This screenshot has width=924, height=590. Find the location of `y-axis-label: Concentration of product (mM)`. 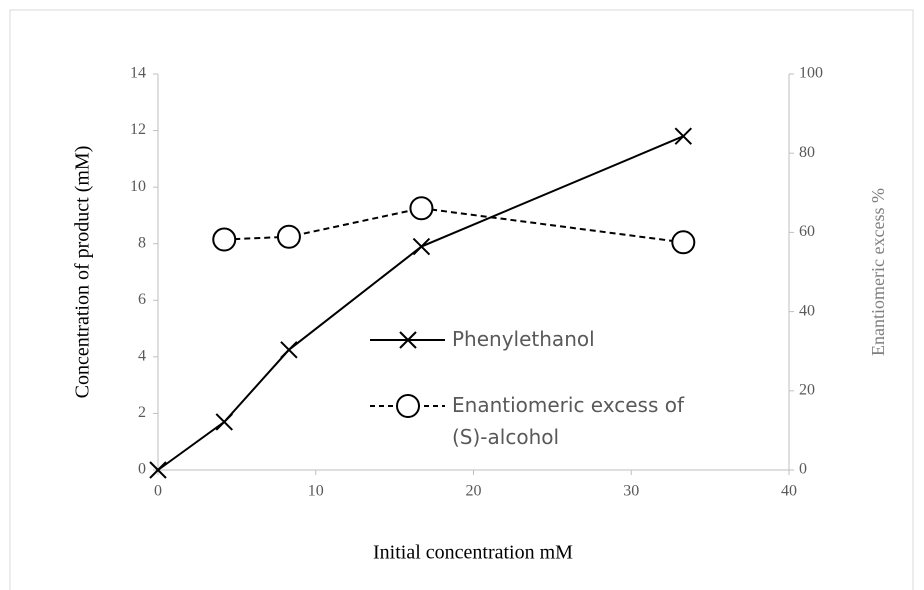

y-axis-label: Concentration of product (mM) is located at coordinates (83, 272).